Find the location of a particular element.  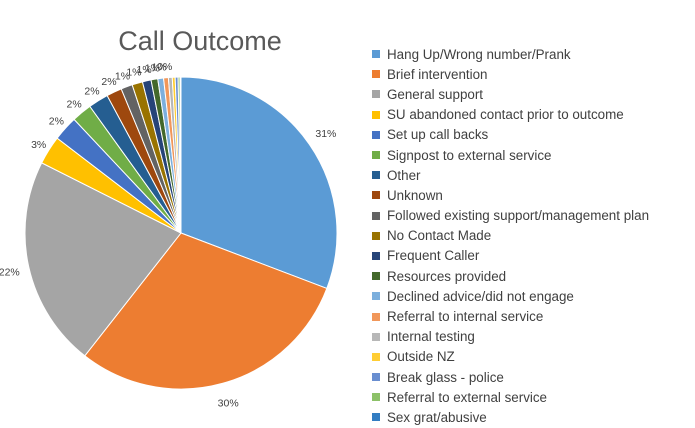

legend-item: General support is located at coordinates (510, 94).